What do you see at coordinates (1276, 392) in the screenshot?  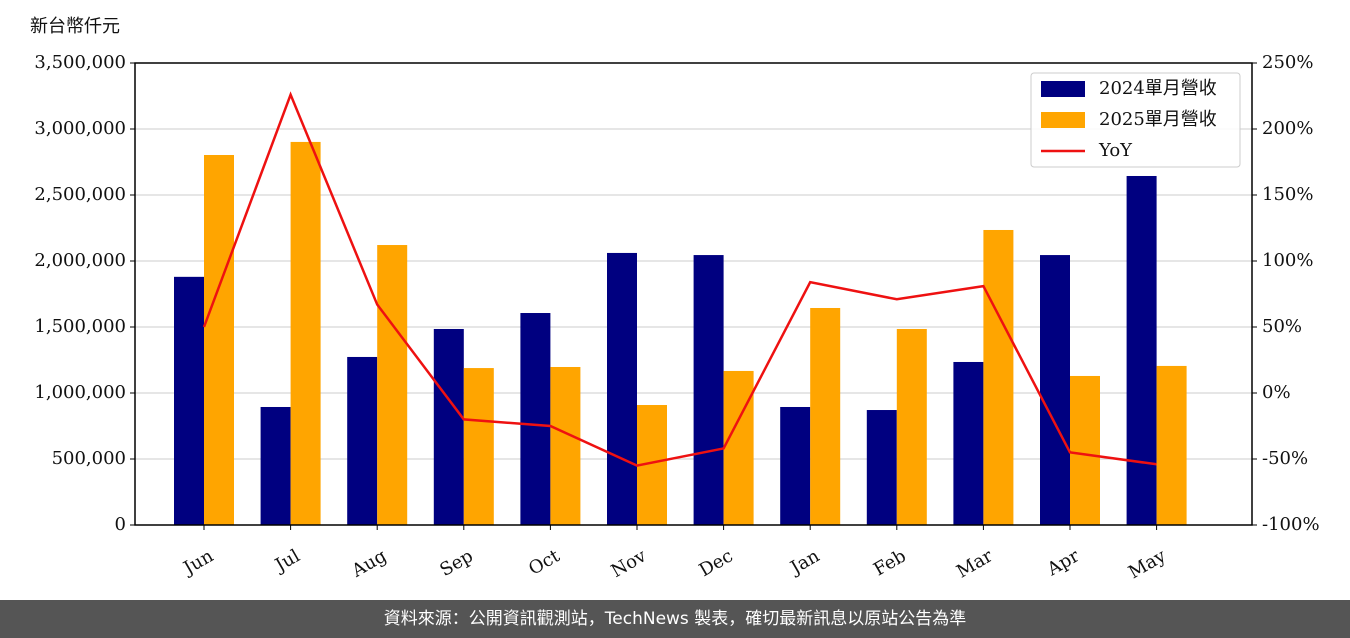 I see `y2-tick-label: 0%` at bounding box center [1276, 392].